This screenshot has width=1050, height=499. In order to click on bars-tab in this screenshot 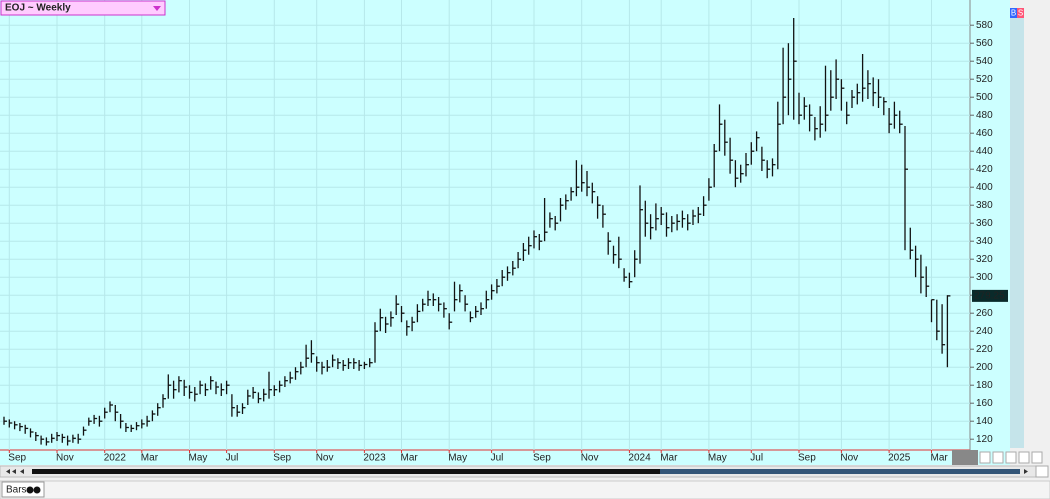, I will do `click(23, 489)`.